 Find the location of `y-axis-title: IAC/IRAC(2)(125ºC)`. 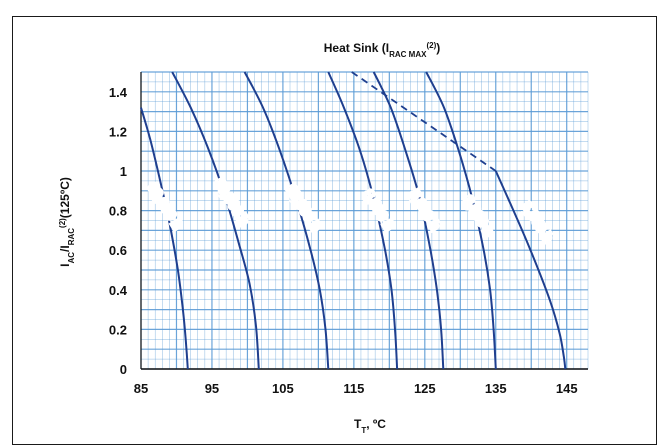

y-axis-title: IAC/IRAC(2)(125ºC) is located at coordinates (67, 222).